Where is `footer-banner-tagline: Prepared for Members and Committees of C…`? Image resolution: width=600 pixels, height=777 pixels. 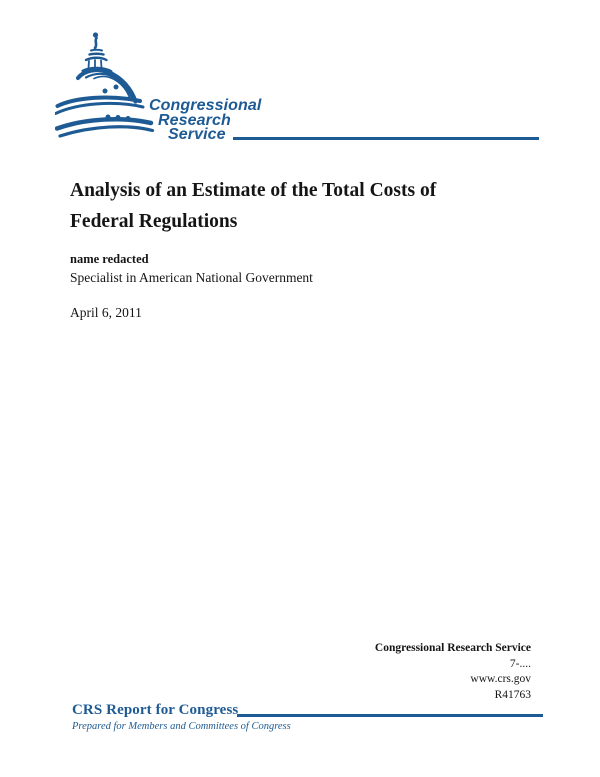 footer-banner-tagline: Prepared for Members and Committees of C… is located at coordinates (181, 726).